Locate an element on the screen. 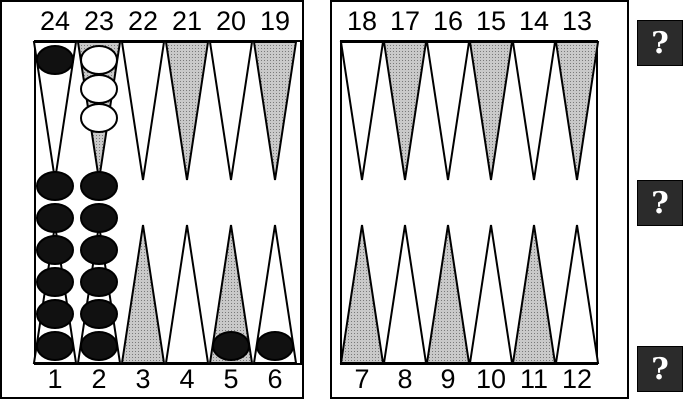 The width and height of the screenshot is (687, 399). point-number-6: 6 is located at coordinates (275, 379).